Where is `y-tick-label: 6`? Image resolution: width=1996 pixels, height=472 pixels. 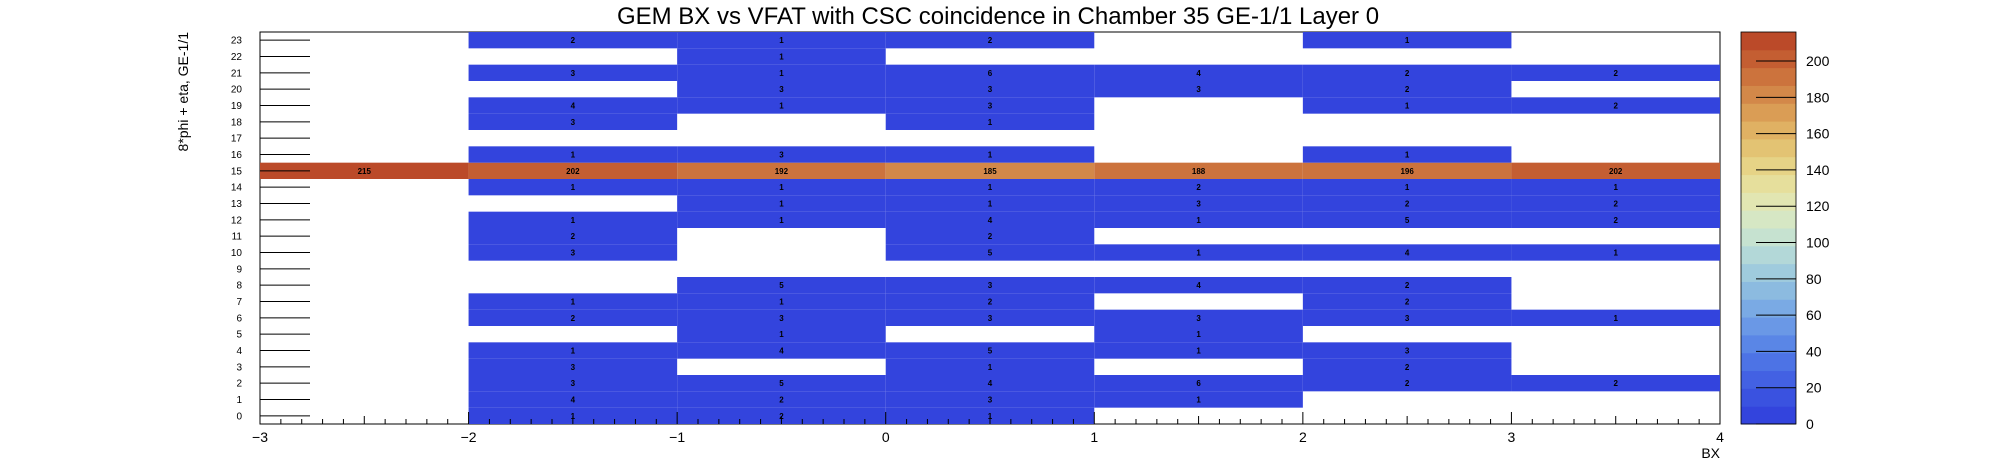
y-tick-label: 6 is located at coordinates (239, 318).